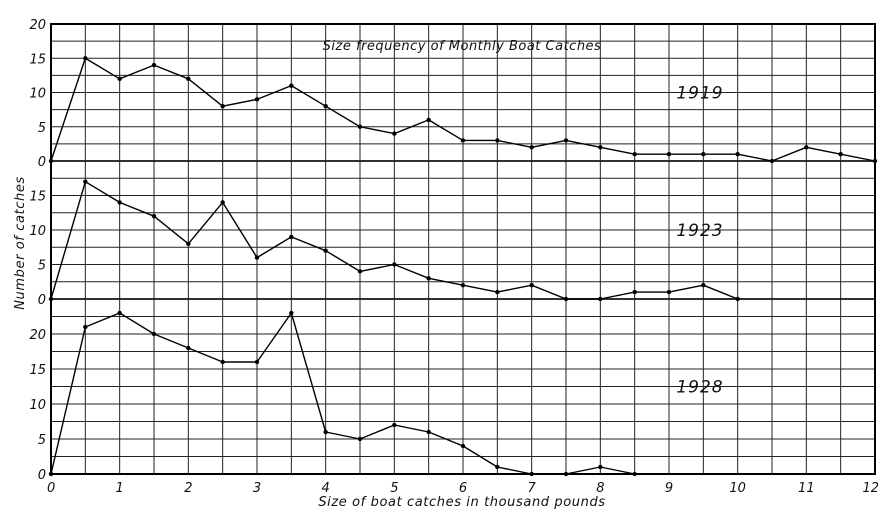 This screenshot has width=881, height=516. I want to click on x-tick-label: 5, so click(394, 488).